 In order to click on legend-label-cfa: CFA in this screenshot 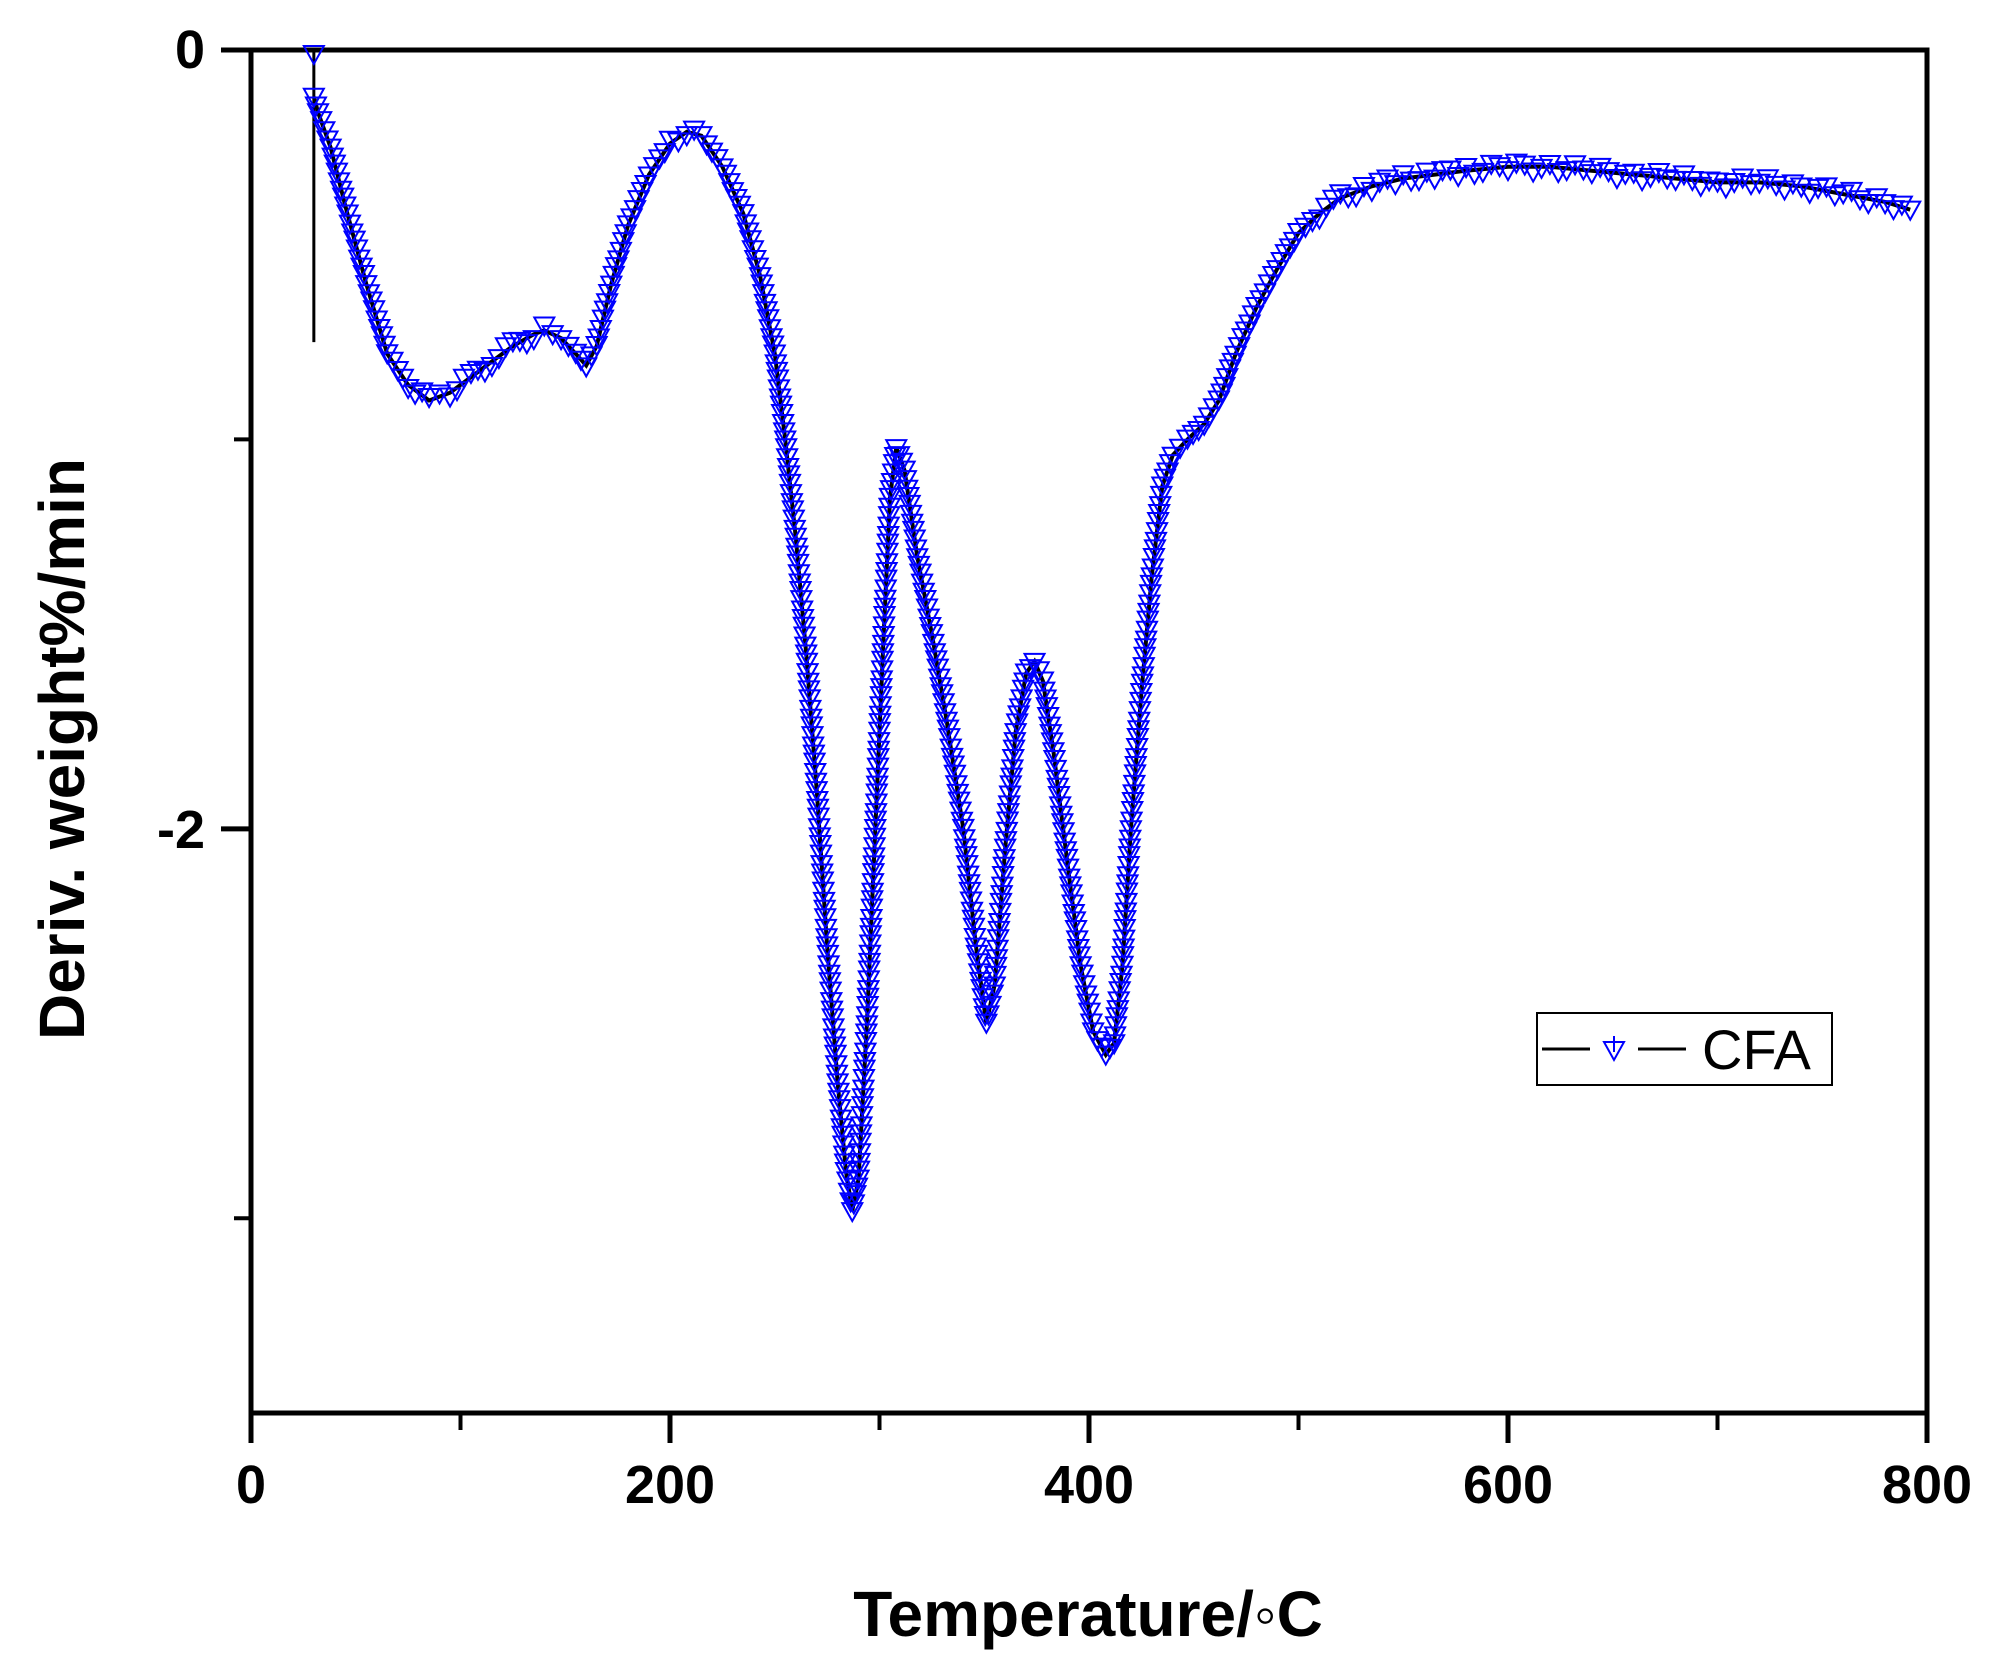, I will do `click(1757, 1049)`.